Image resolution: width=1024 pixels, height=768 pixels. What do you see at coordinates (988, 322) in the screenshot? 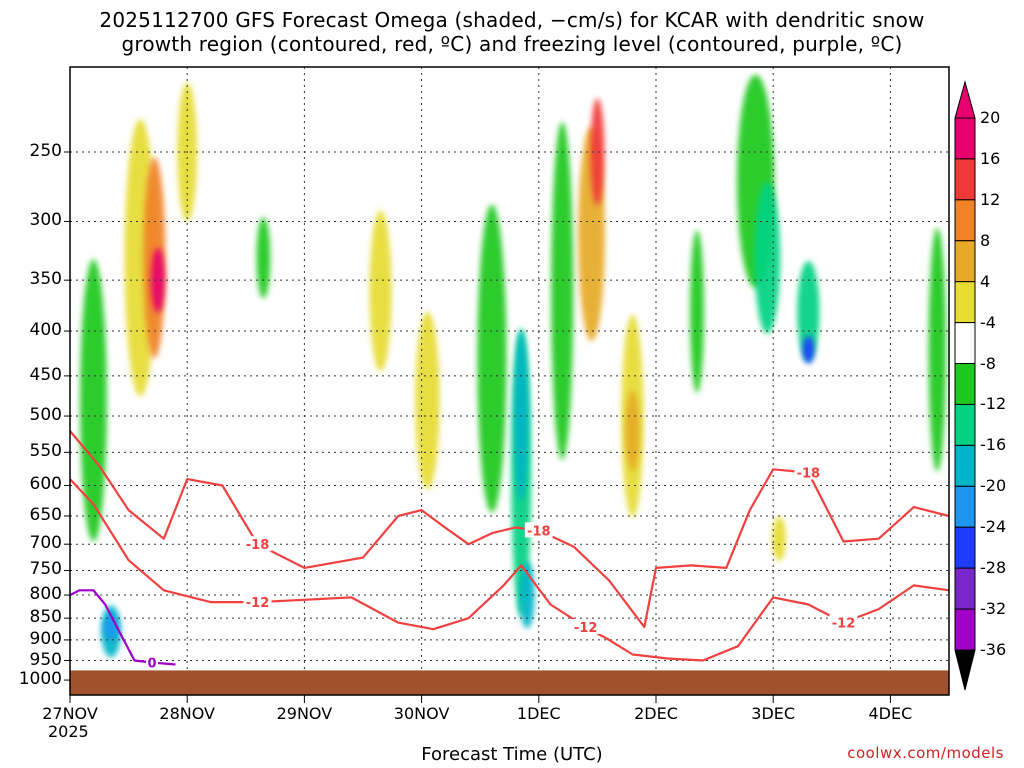
I see `colorbar-tick--4: -4` at bounding box center [988, 322].